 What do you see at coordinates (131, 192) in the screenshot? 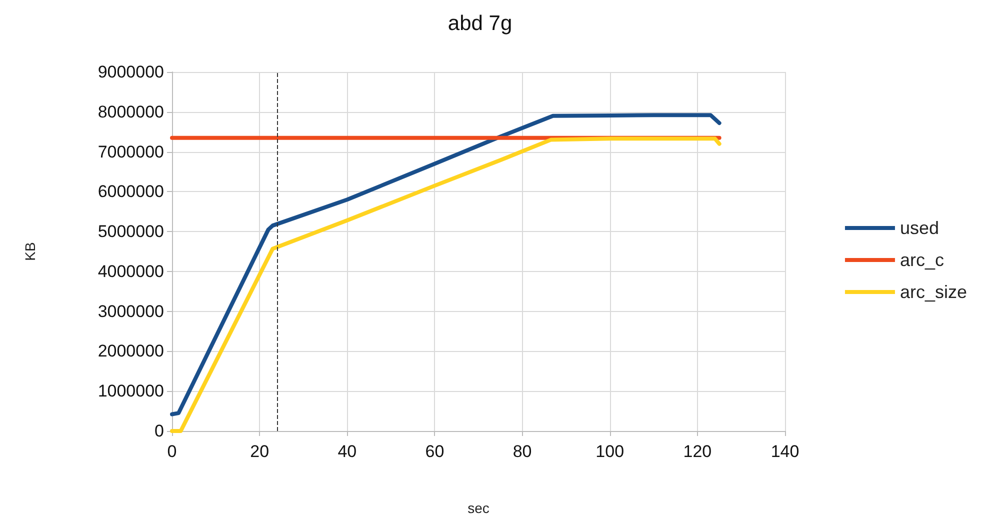
I see `y-tick-label: 6000000` at bounding box center [131, 192].